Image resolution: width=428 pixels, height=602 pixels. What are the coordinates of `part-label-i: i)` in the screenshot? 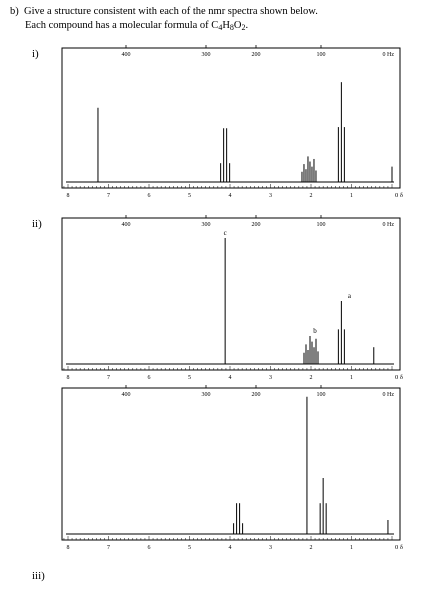 It's located at (35, 54).